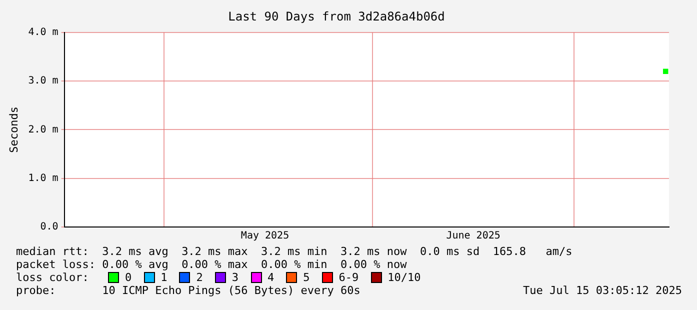  What do you see at coordinates (188, 290) in the screenshot?
I see `text: probe: 10 ICMP Echo Pings (56 Bytes) every 60s` at bounding box center [188, 290].